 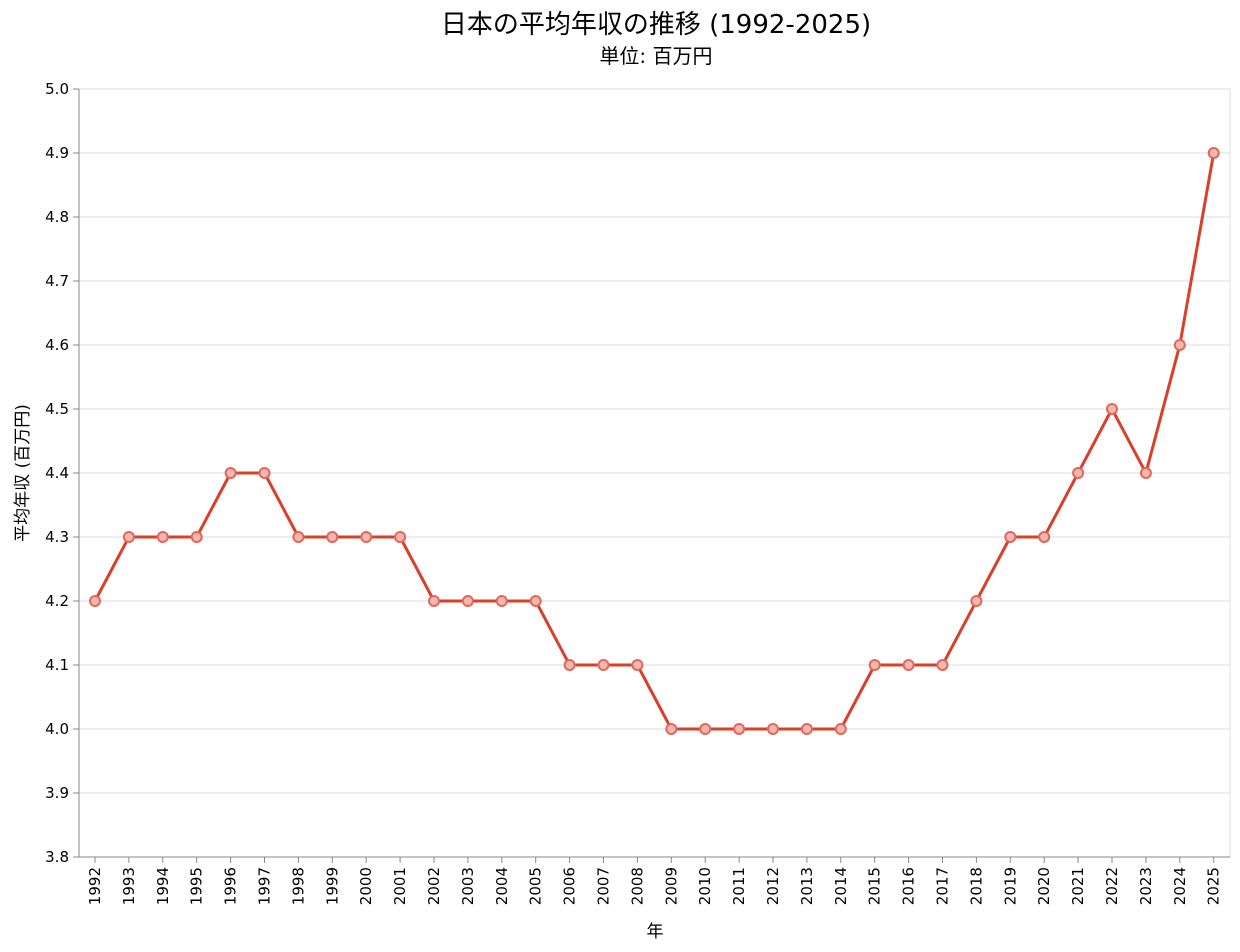 I want to click on x-tick-label: 1996, so click(x=231, y=886).